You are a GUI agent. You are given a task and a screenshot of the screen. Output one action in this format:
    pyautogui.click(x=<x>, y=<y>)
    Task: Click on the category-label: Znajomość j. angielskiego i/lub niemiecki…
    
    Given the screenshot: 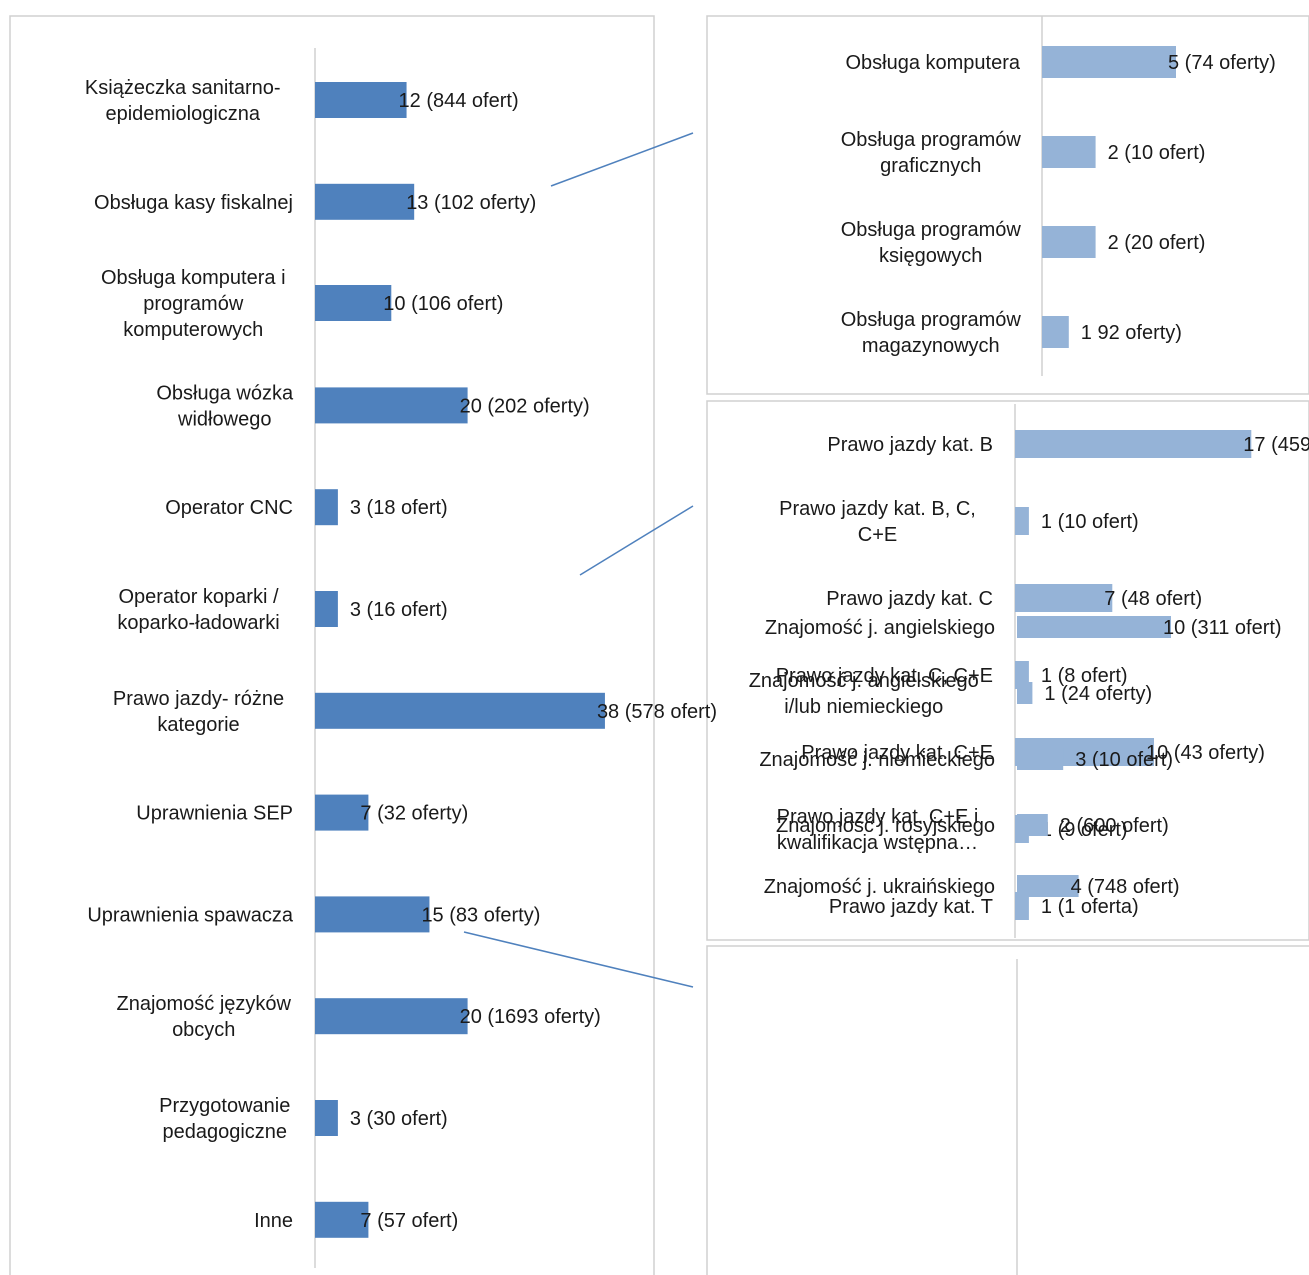 What is the action you would take?
    pyautogui.click(x=864, y=694)
    